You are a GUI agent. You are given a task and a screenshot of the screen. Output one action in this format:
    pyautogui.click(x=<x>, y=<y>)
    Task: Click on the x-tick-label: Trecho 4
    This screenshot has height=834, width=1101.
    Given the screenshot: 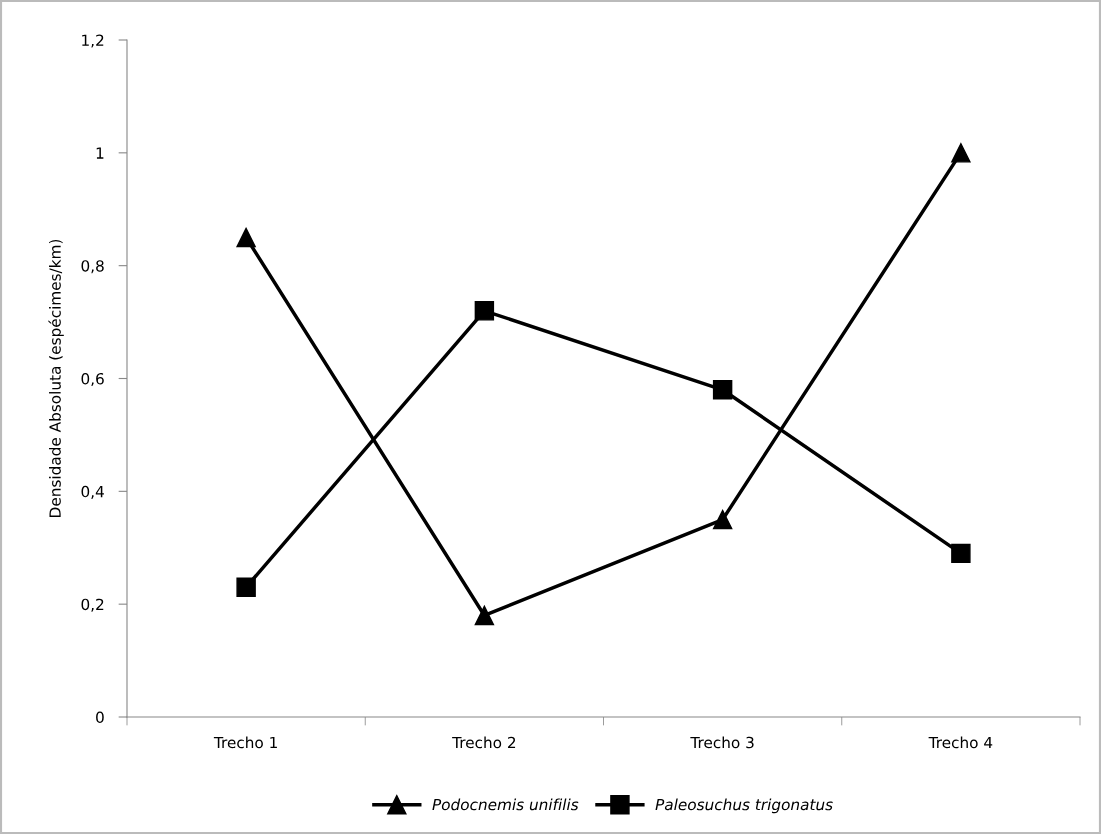 What is the action you would take?
    pyautogui.click(x=960, y=742)
    